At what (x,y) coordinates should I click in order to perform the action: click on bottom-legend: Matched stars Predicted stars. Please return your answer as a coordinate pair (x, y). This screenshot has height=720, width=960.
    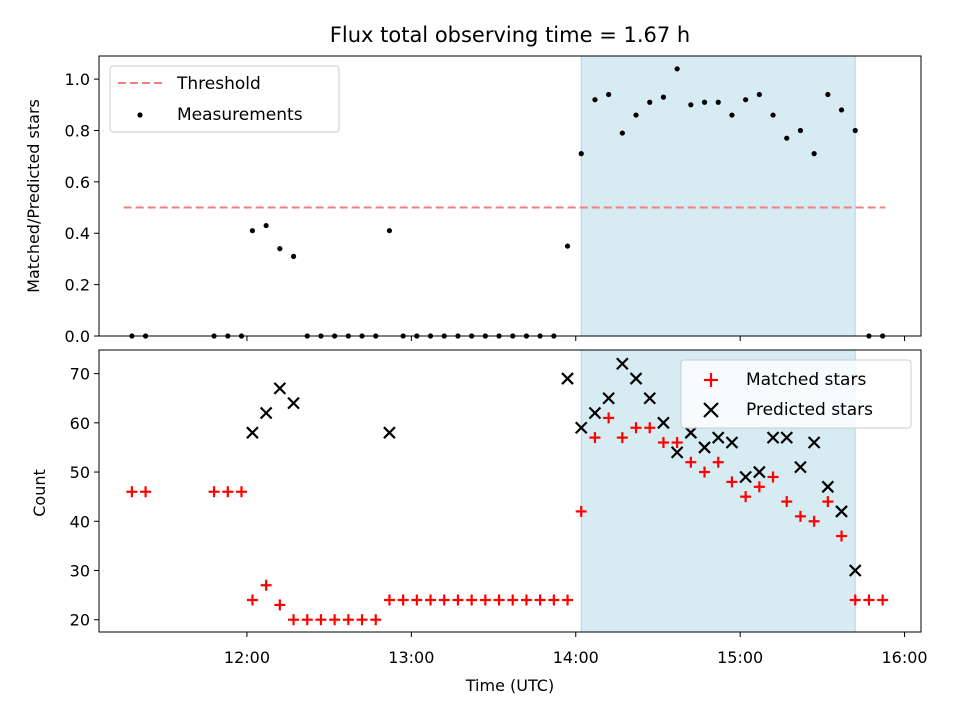
    Looking at the image, I should click on (796, 394).